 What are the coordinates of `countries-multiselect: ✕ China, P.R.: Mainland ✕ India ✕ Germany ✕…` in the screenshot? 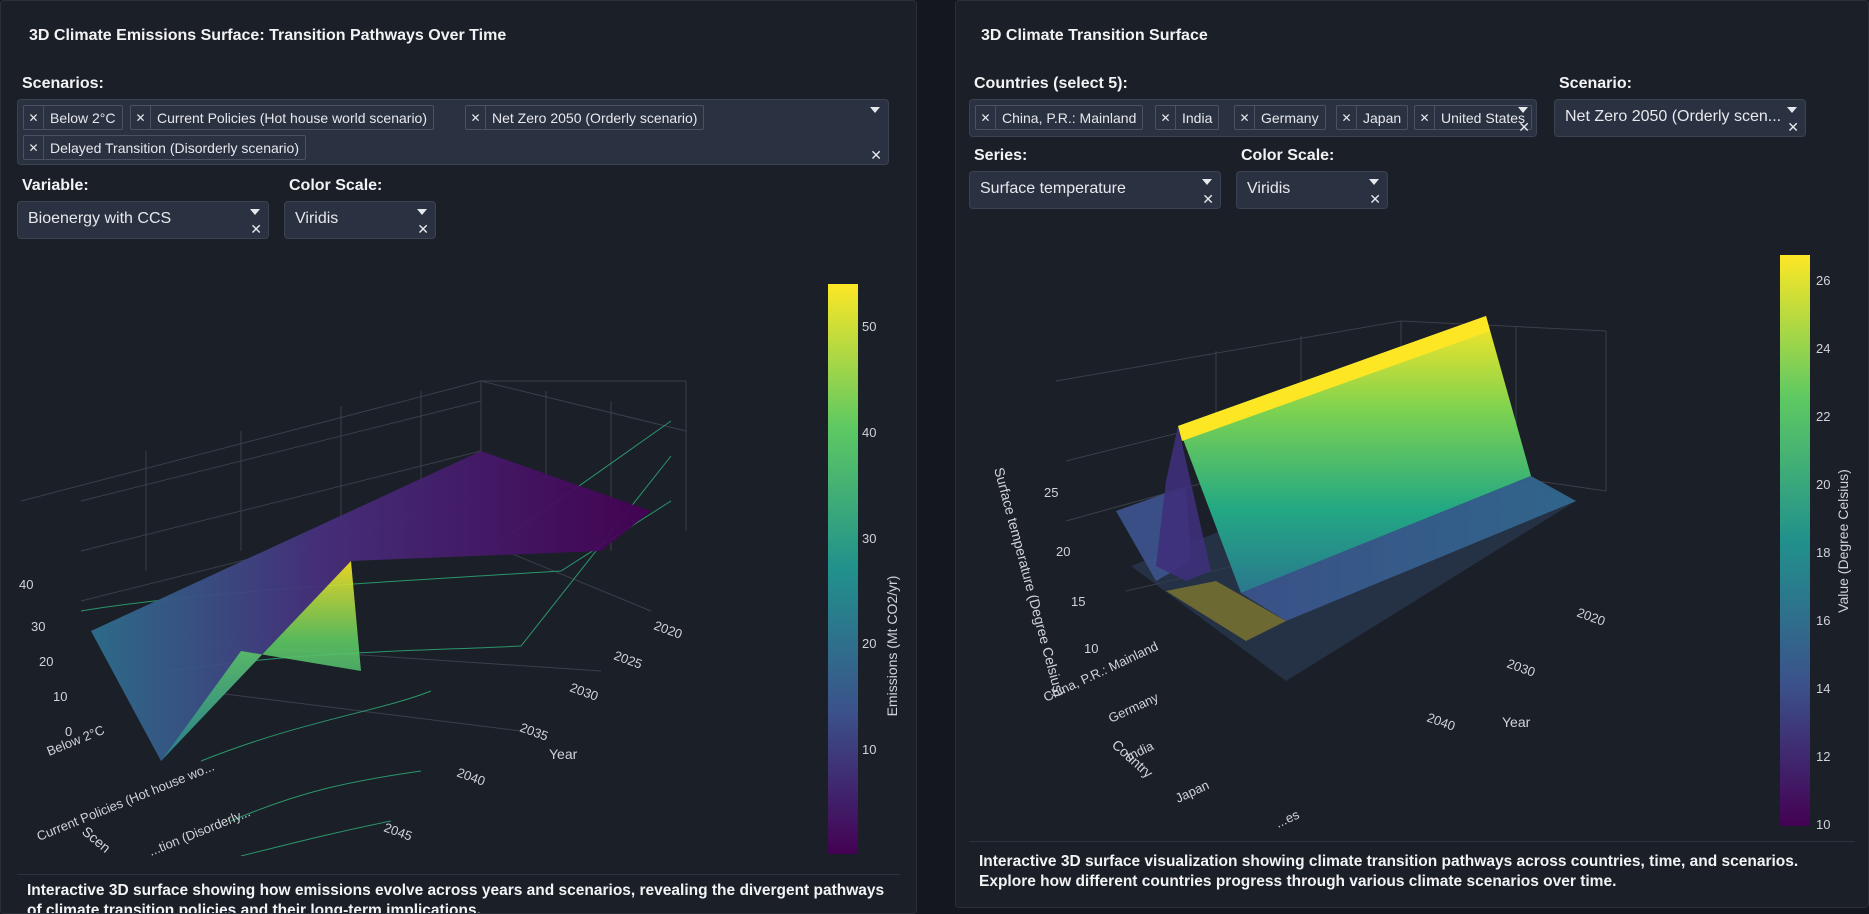 It's located at (1253, 118).